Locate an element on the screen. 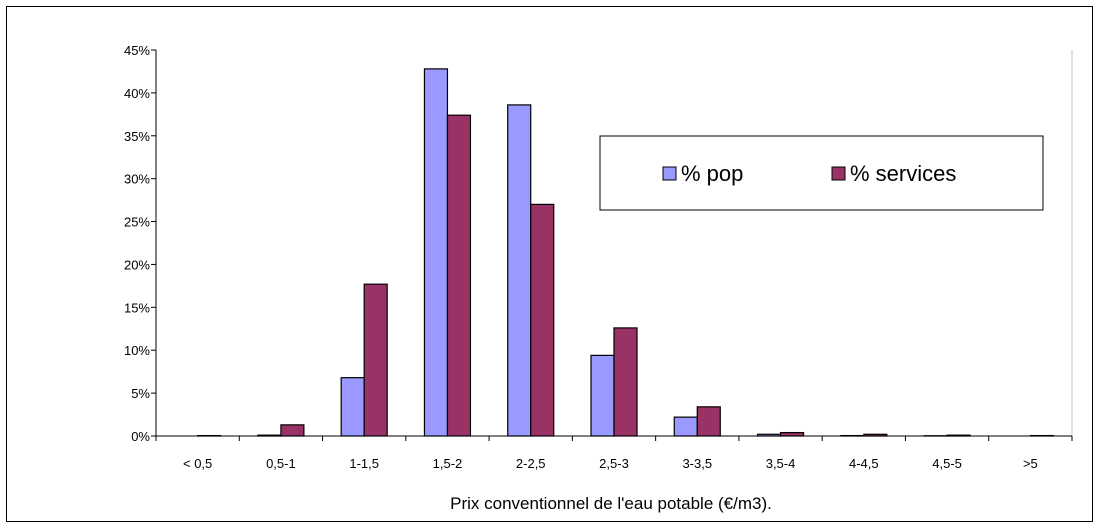 The height and width of the screenshot is (527, 1097). legend: % pop % services is located at coordinates (821, 173).